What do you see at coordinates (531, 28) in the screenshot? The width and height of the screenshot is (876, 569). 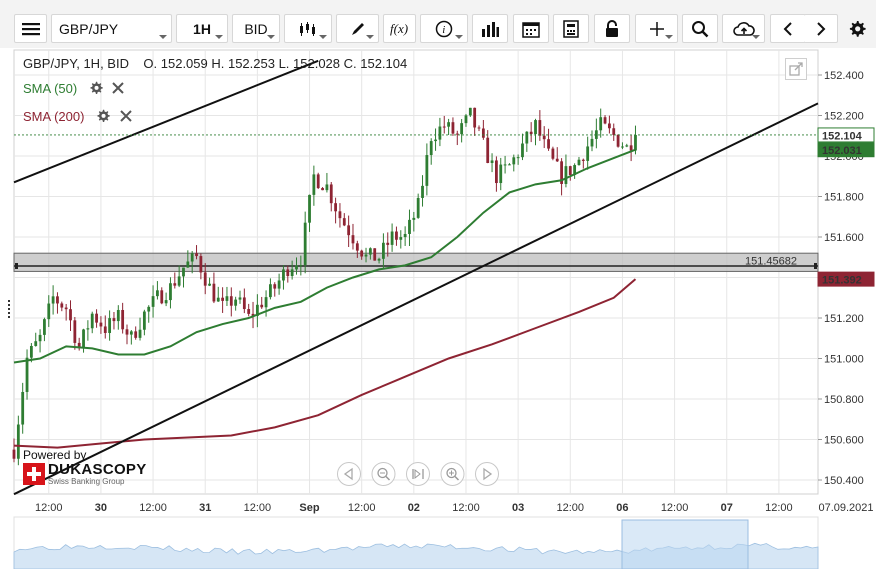 I see `calendar-button` at bounding box center [531, 28].